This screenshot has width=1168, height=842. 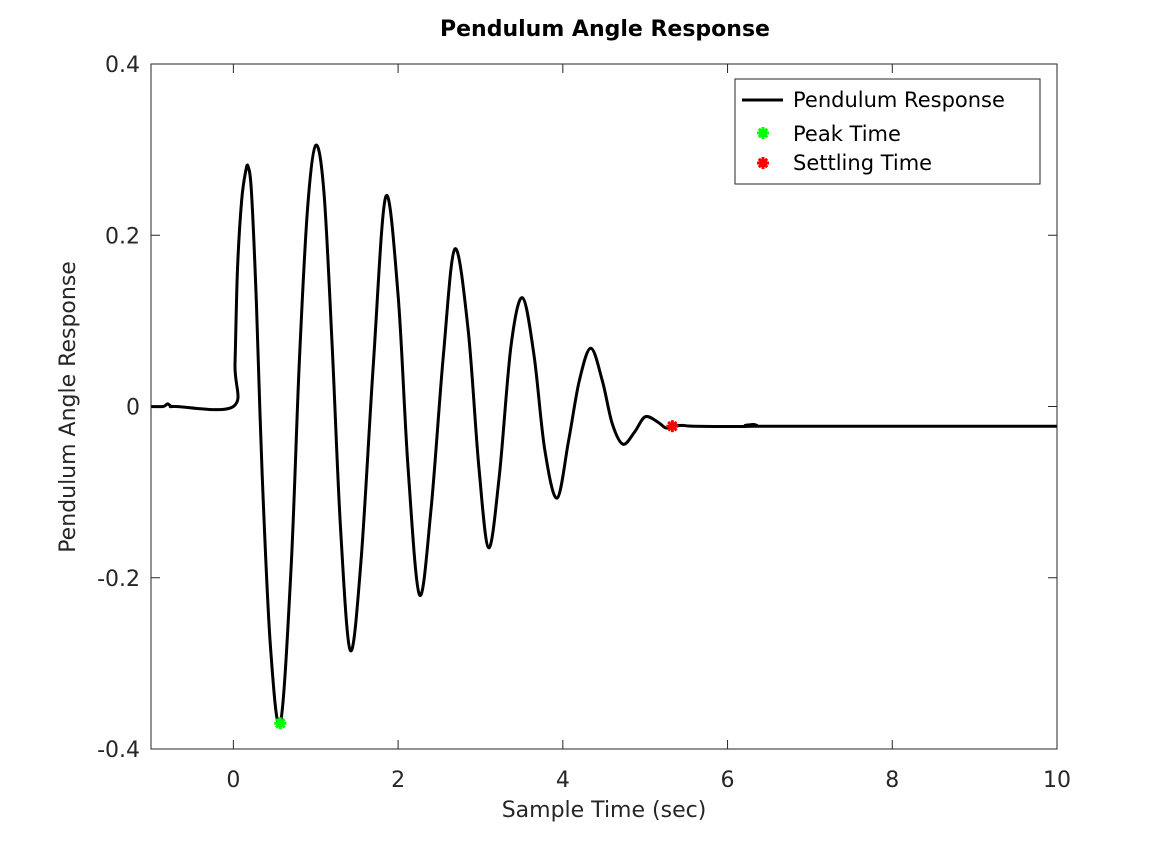 I want to click on data-point-settling-time, so click(x=672, y=426).